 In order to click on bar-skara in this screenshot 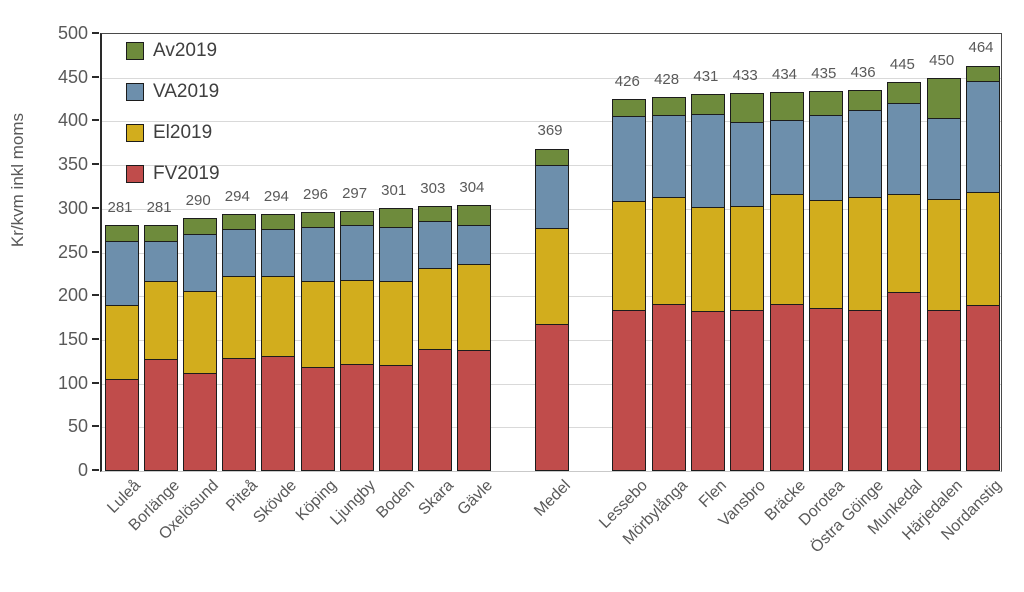, I will do `click(434, 338)`.